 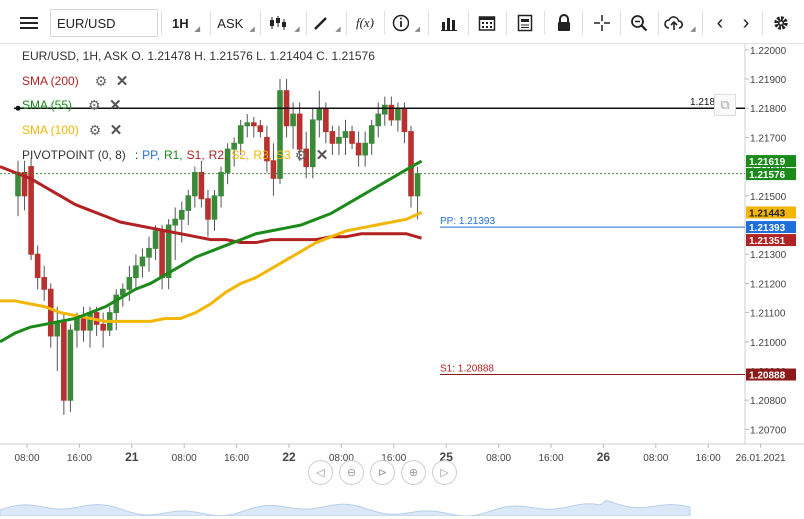 I want to click on expand-icon: ⧉, so click(x=725, y=104).